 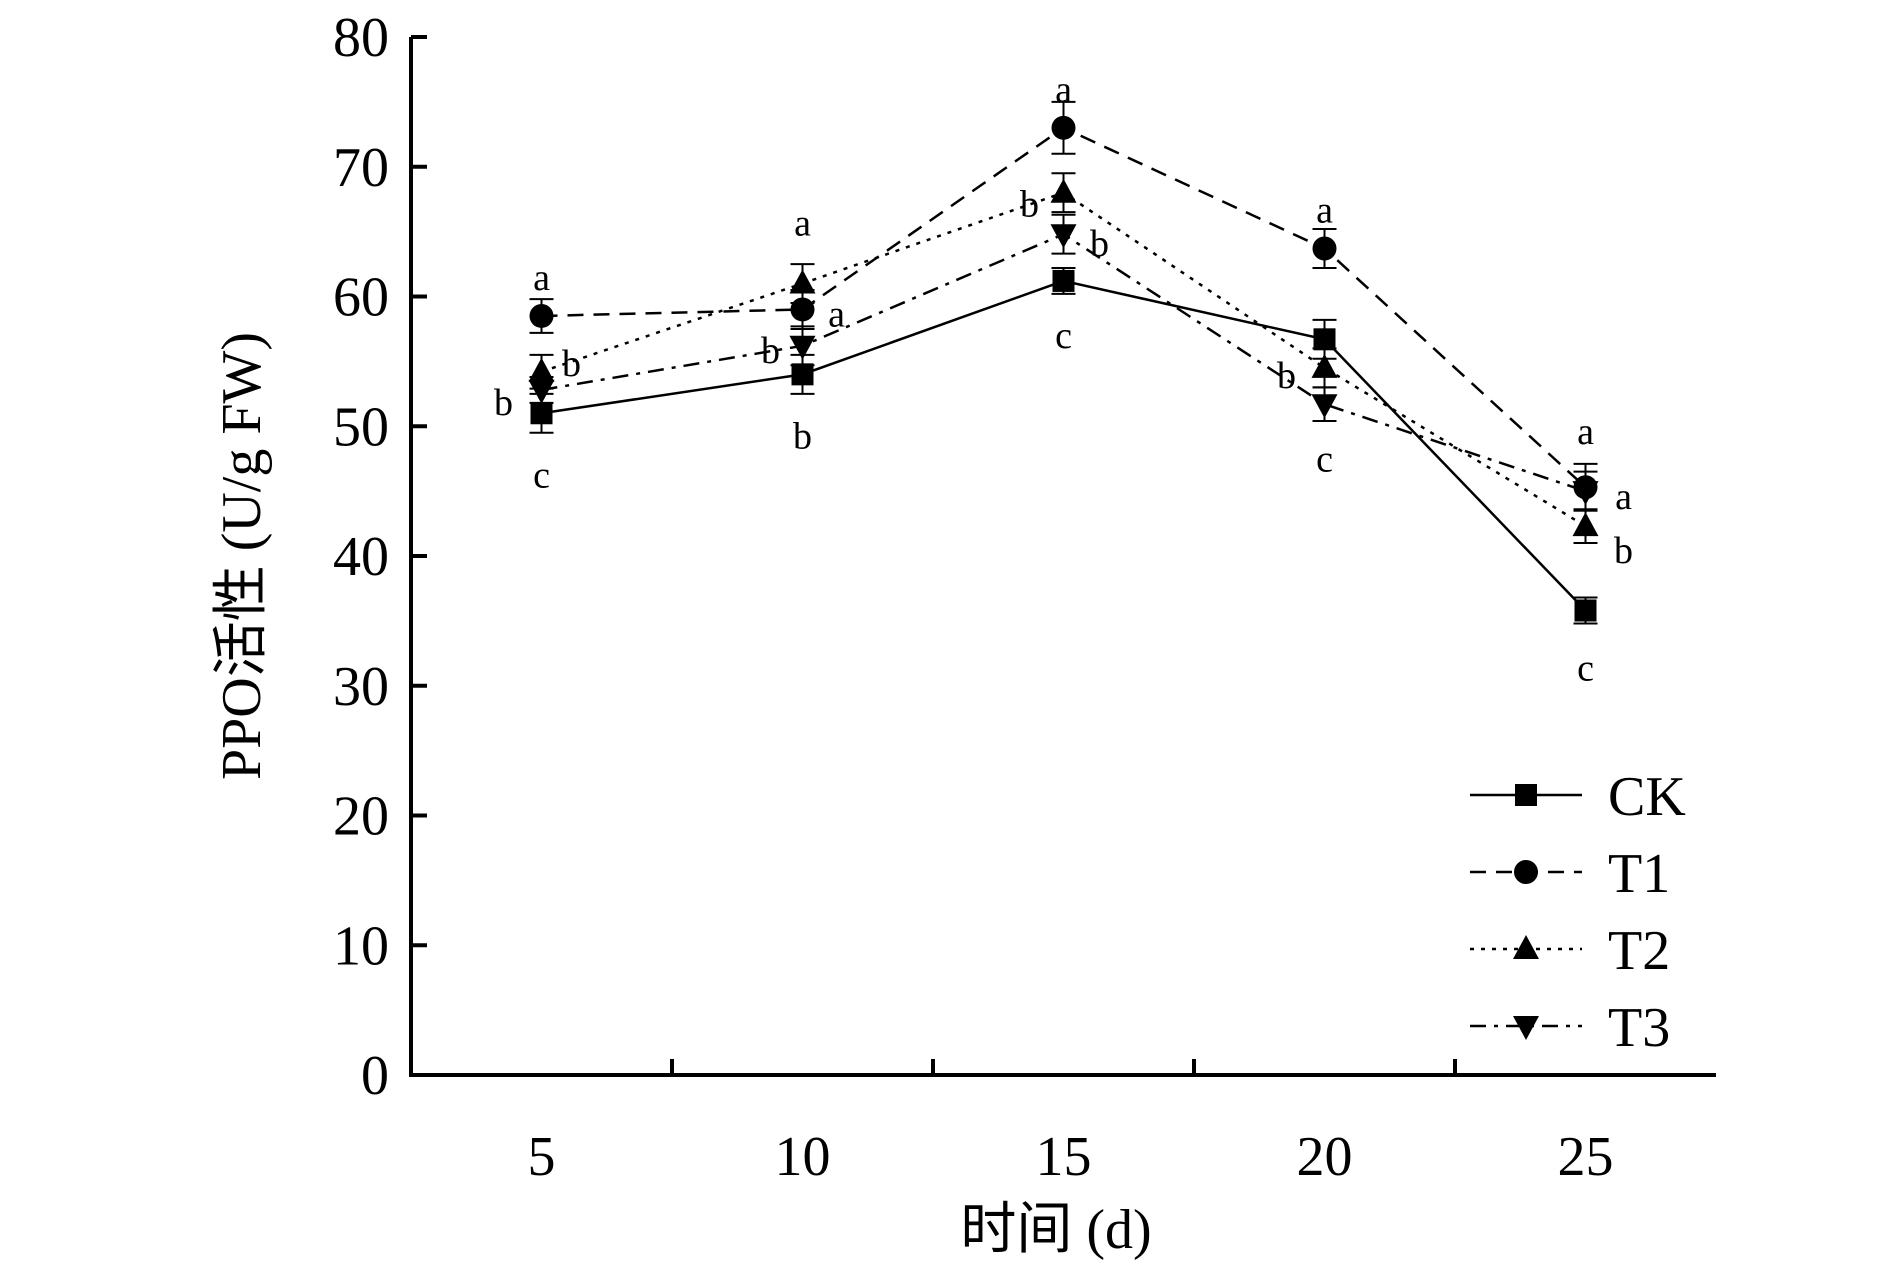 What do you see at coordinates (1639, 1028) in the screenshot?
I see `legend-label-t3: T3` at bounding box center [1639, 1028].